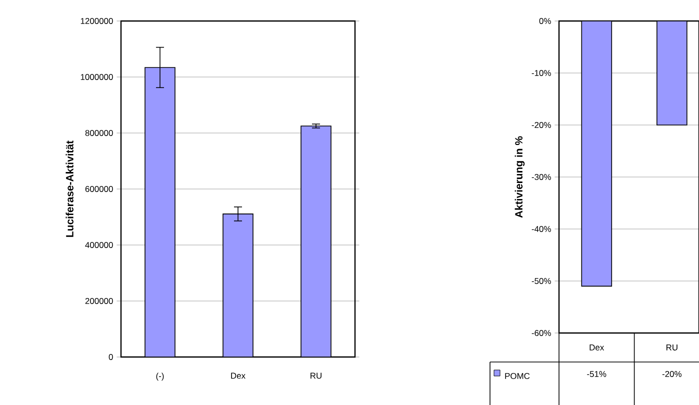 The image size is (699, 405). I want to click on data-label: -51%, so click(596, 374).